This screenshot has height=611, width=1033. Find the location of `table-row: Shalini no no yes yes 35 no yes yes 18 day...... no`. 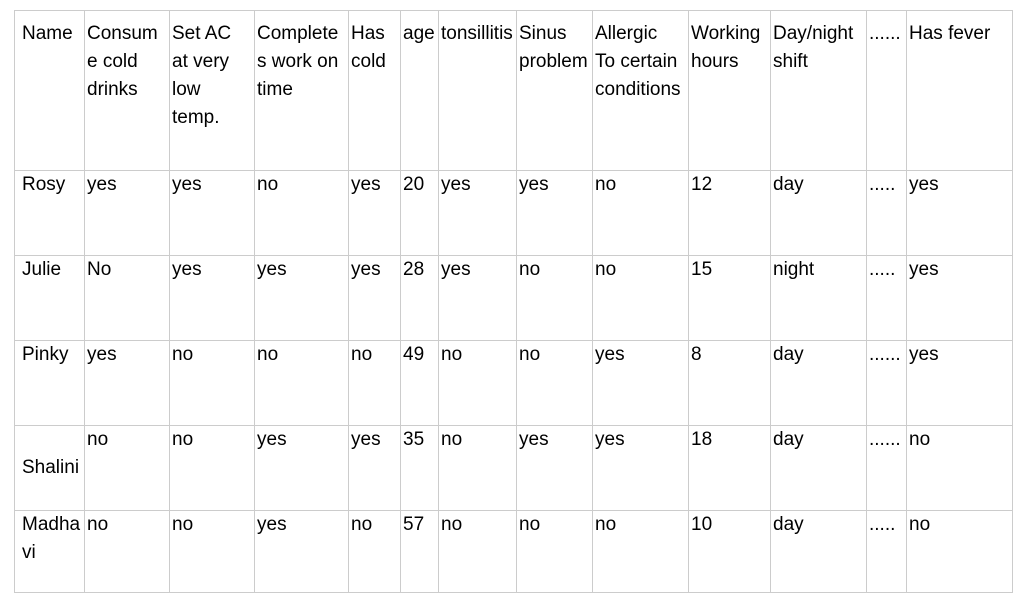

table-row: Shalini no no yes yes 35 no yes yes 18 day...... no is located at coordinates (513, 468).